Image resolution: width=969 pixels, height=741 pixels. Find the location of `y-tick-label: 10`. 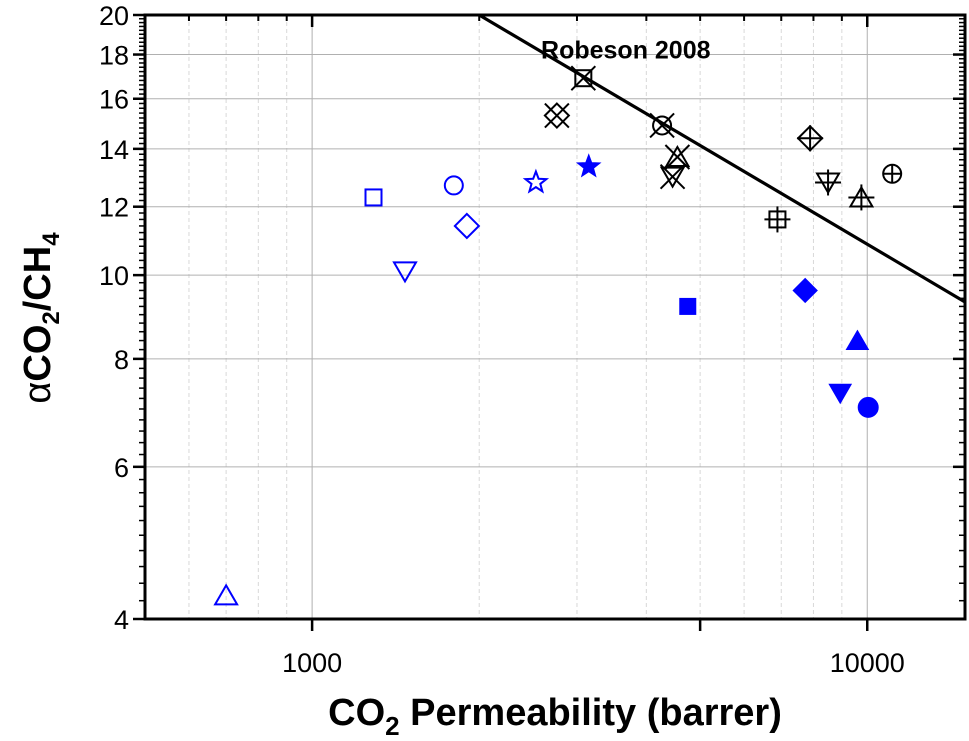

y-tick-label: 10 is located at coordinates (114, 276).